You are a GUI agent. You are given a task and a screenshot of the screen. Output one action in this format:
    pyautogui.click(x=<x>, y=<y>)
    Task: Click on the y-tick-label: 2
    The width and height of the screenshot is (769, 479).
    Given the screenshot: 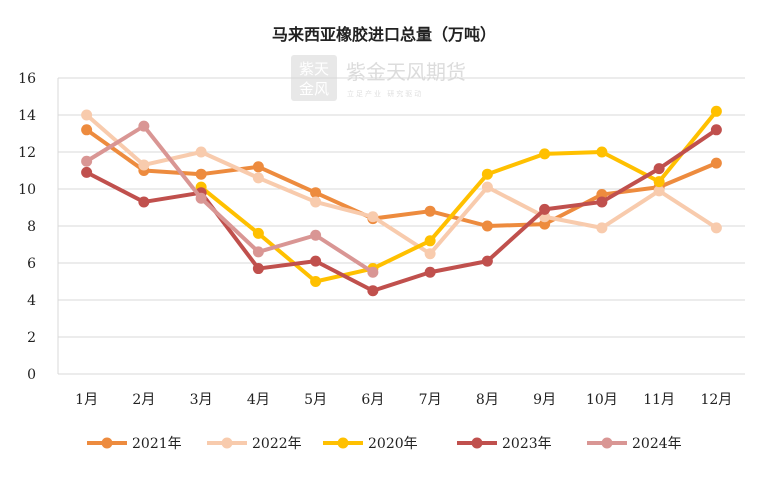 What is the action you would take?
    pyautogui.click(x=31, y=338)
    